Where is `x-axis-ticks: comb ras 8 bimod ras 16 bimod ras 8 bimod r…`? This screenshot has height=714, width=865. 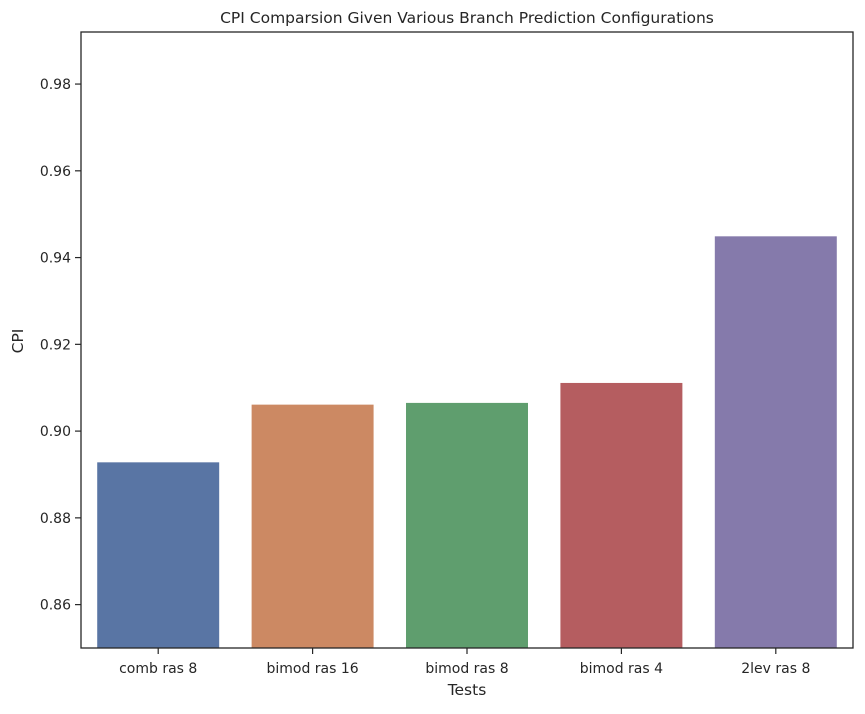 x-axis-ticks: comb ras 8 bimod ras 16 bimod ras 8 bimod r… is located at coordinates (464, 662).